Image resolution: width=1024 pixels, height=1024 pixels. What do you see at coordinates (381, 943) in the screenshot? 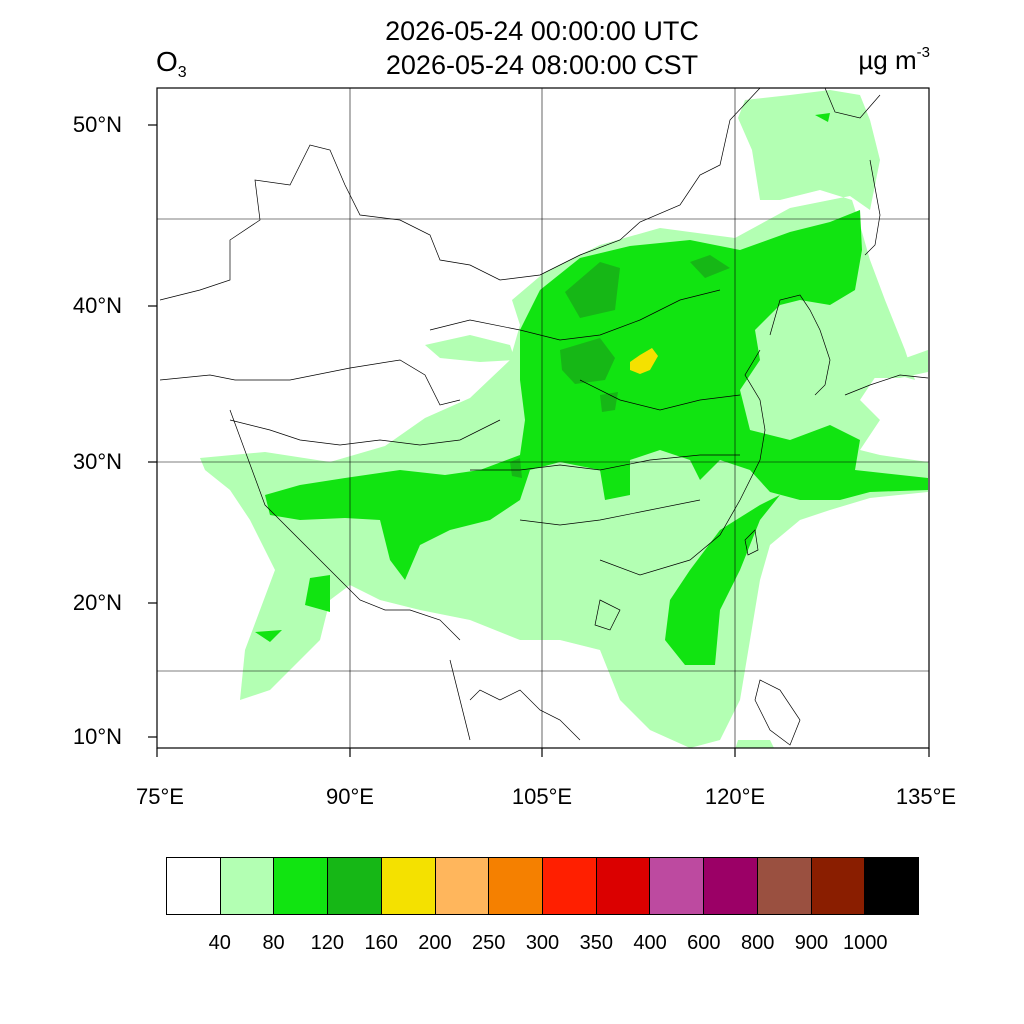
I see `colorbar-label: 160` at bounding box center [381, 943].